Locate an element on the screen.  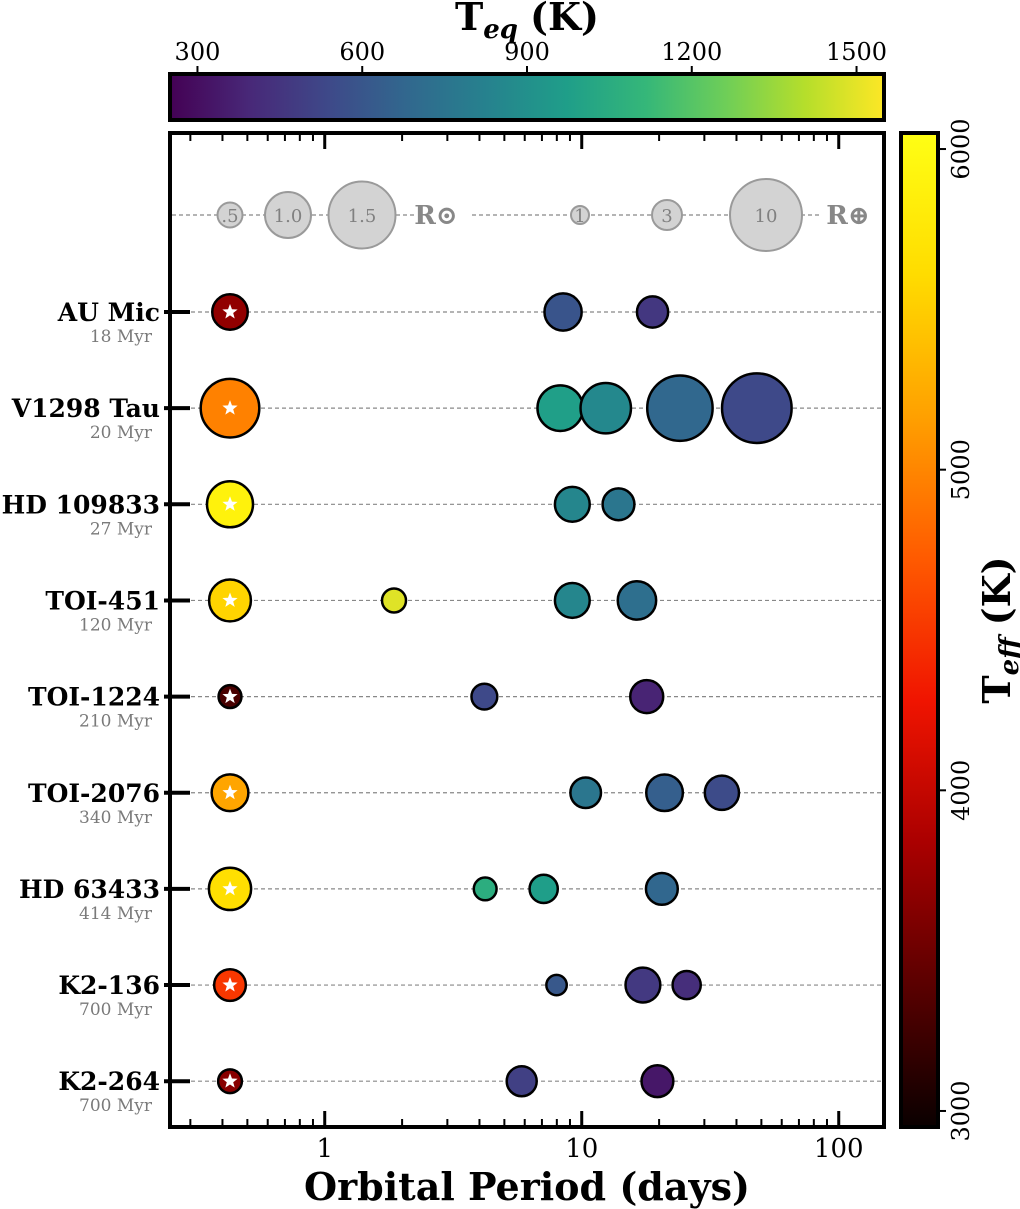
legend-star-size-label: 1.0 is located at coordinates (288, 216).